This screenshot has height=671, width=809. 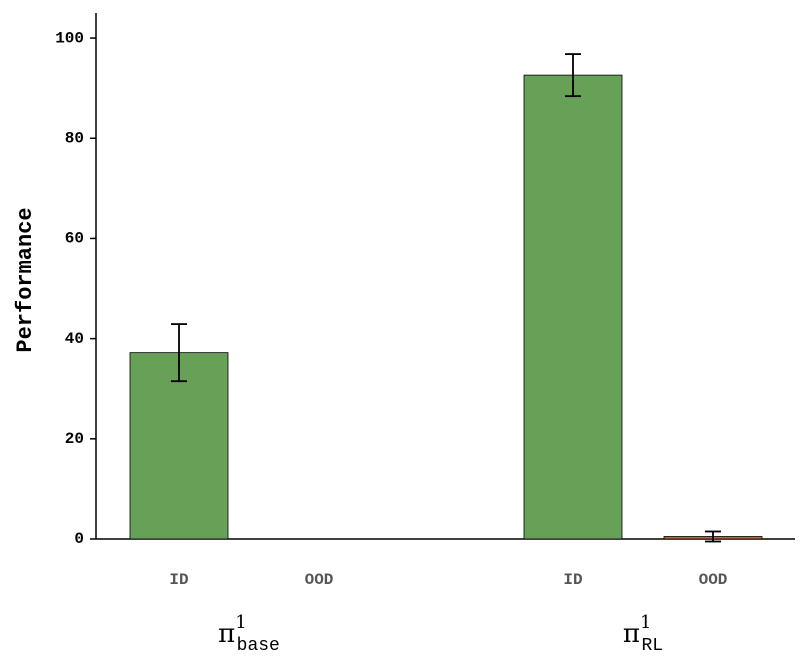 I want to click on group-label: π1 base, so click(x=249, y=634).